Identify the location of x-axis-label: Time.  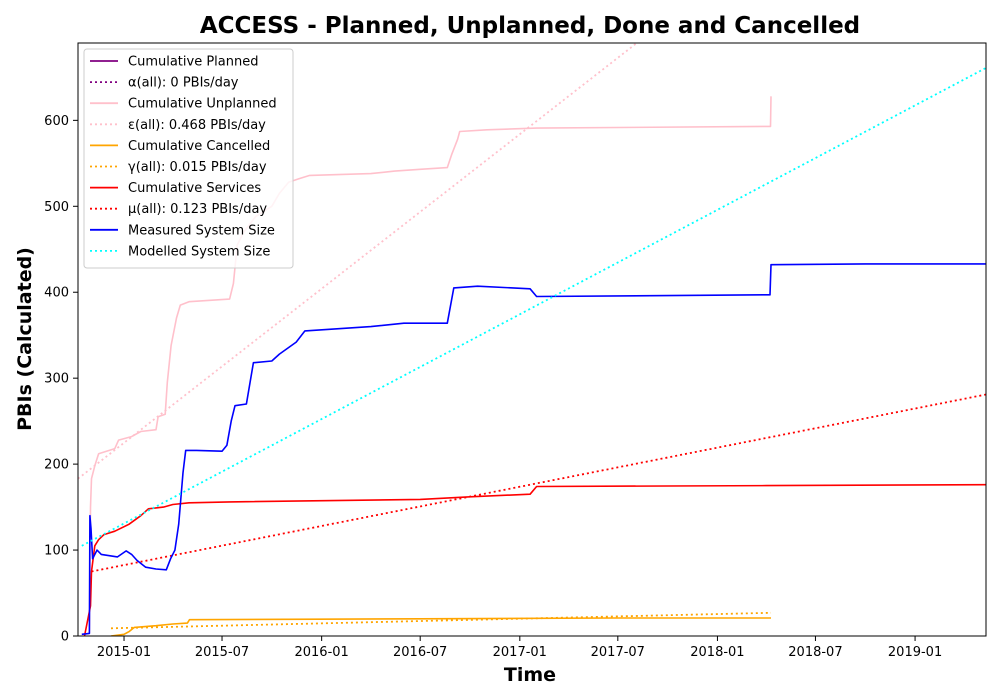
(530, 675).